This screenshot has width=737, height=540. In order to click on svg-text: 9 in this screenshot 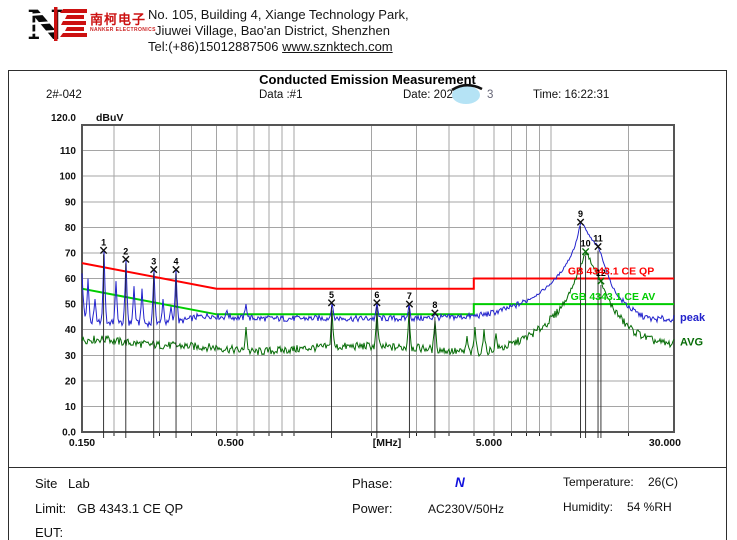, I will do `click(580, 214)`.